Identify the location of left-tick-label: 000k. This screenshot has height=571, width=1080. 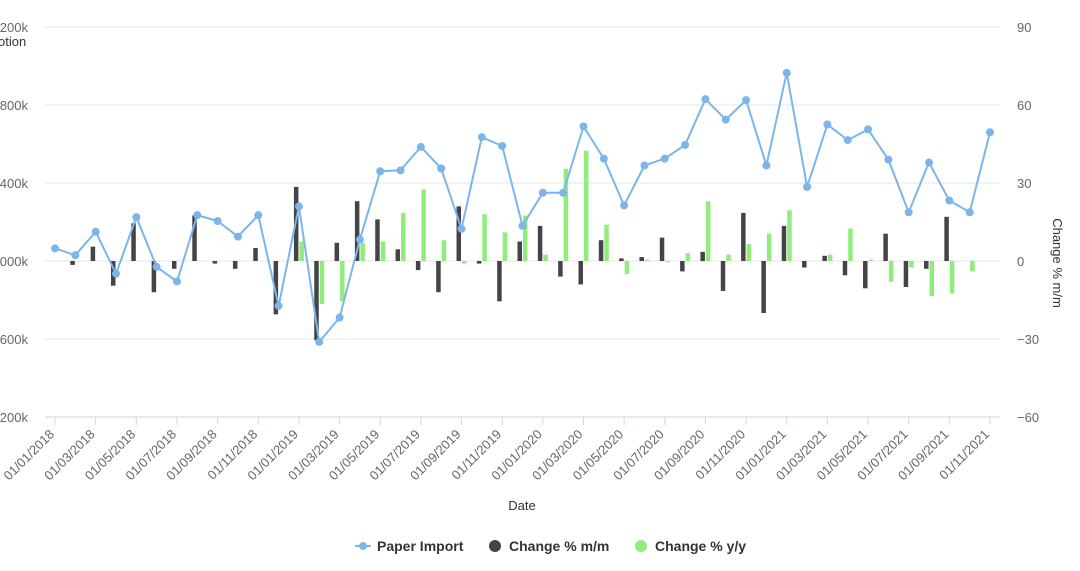
(14, 261).